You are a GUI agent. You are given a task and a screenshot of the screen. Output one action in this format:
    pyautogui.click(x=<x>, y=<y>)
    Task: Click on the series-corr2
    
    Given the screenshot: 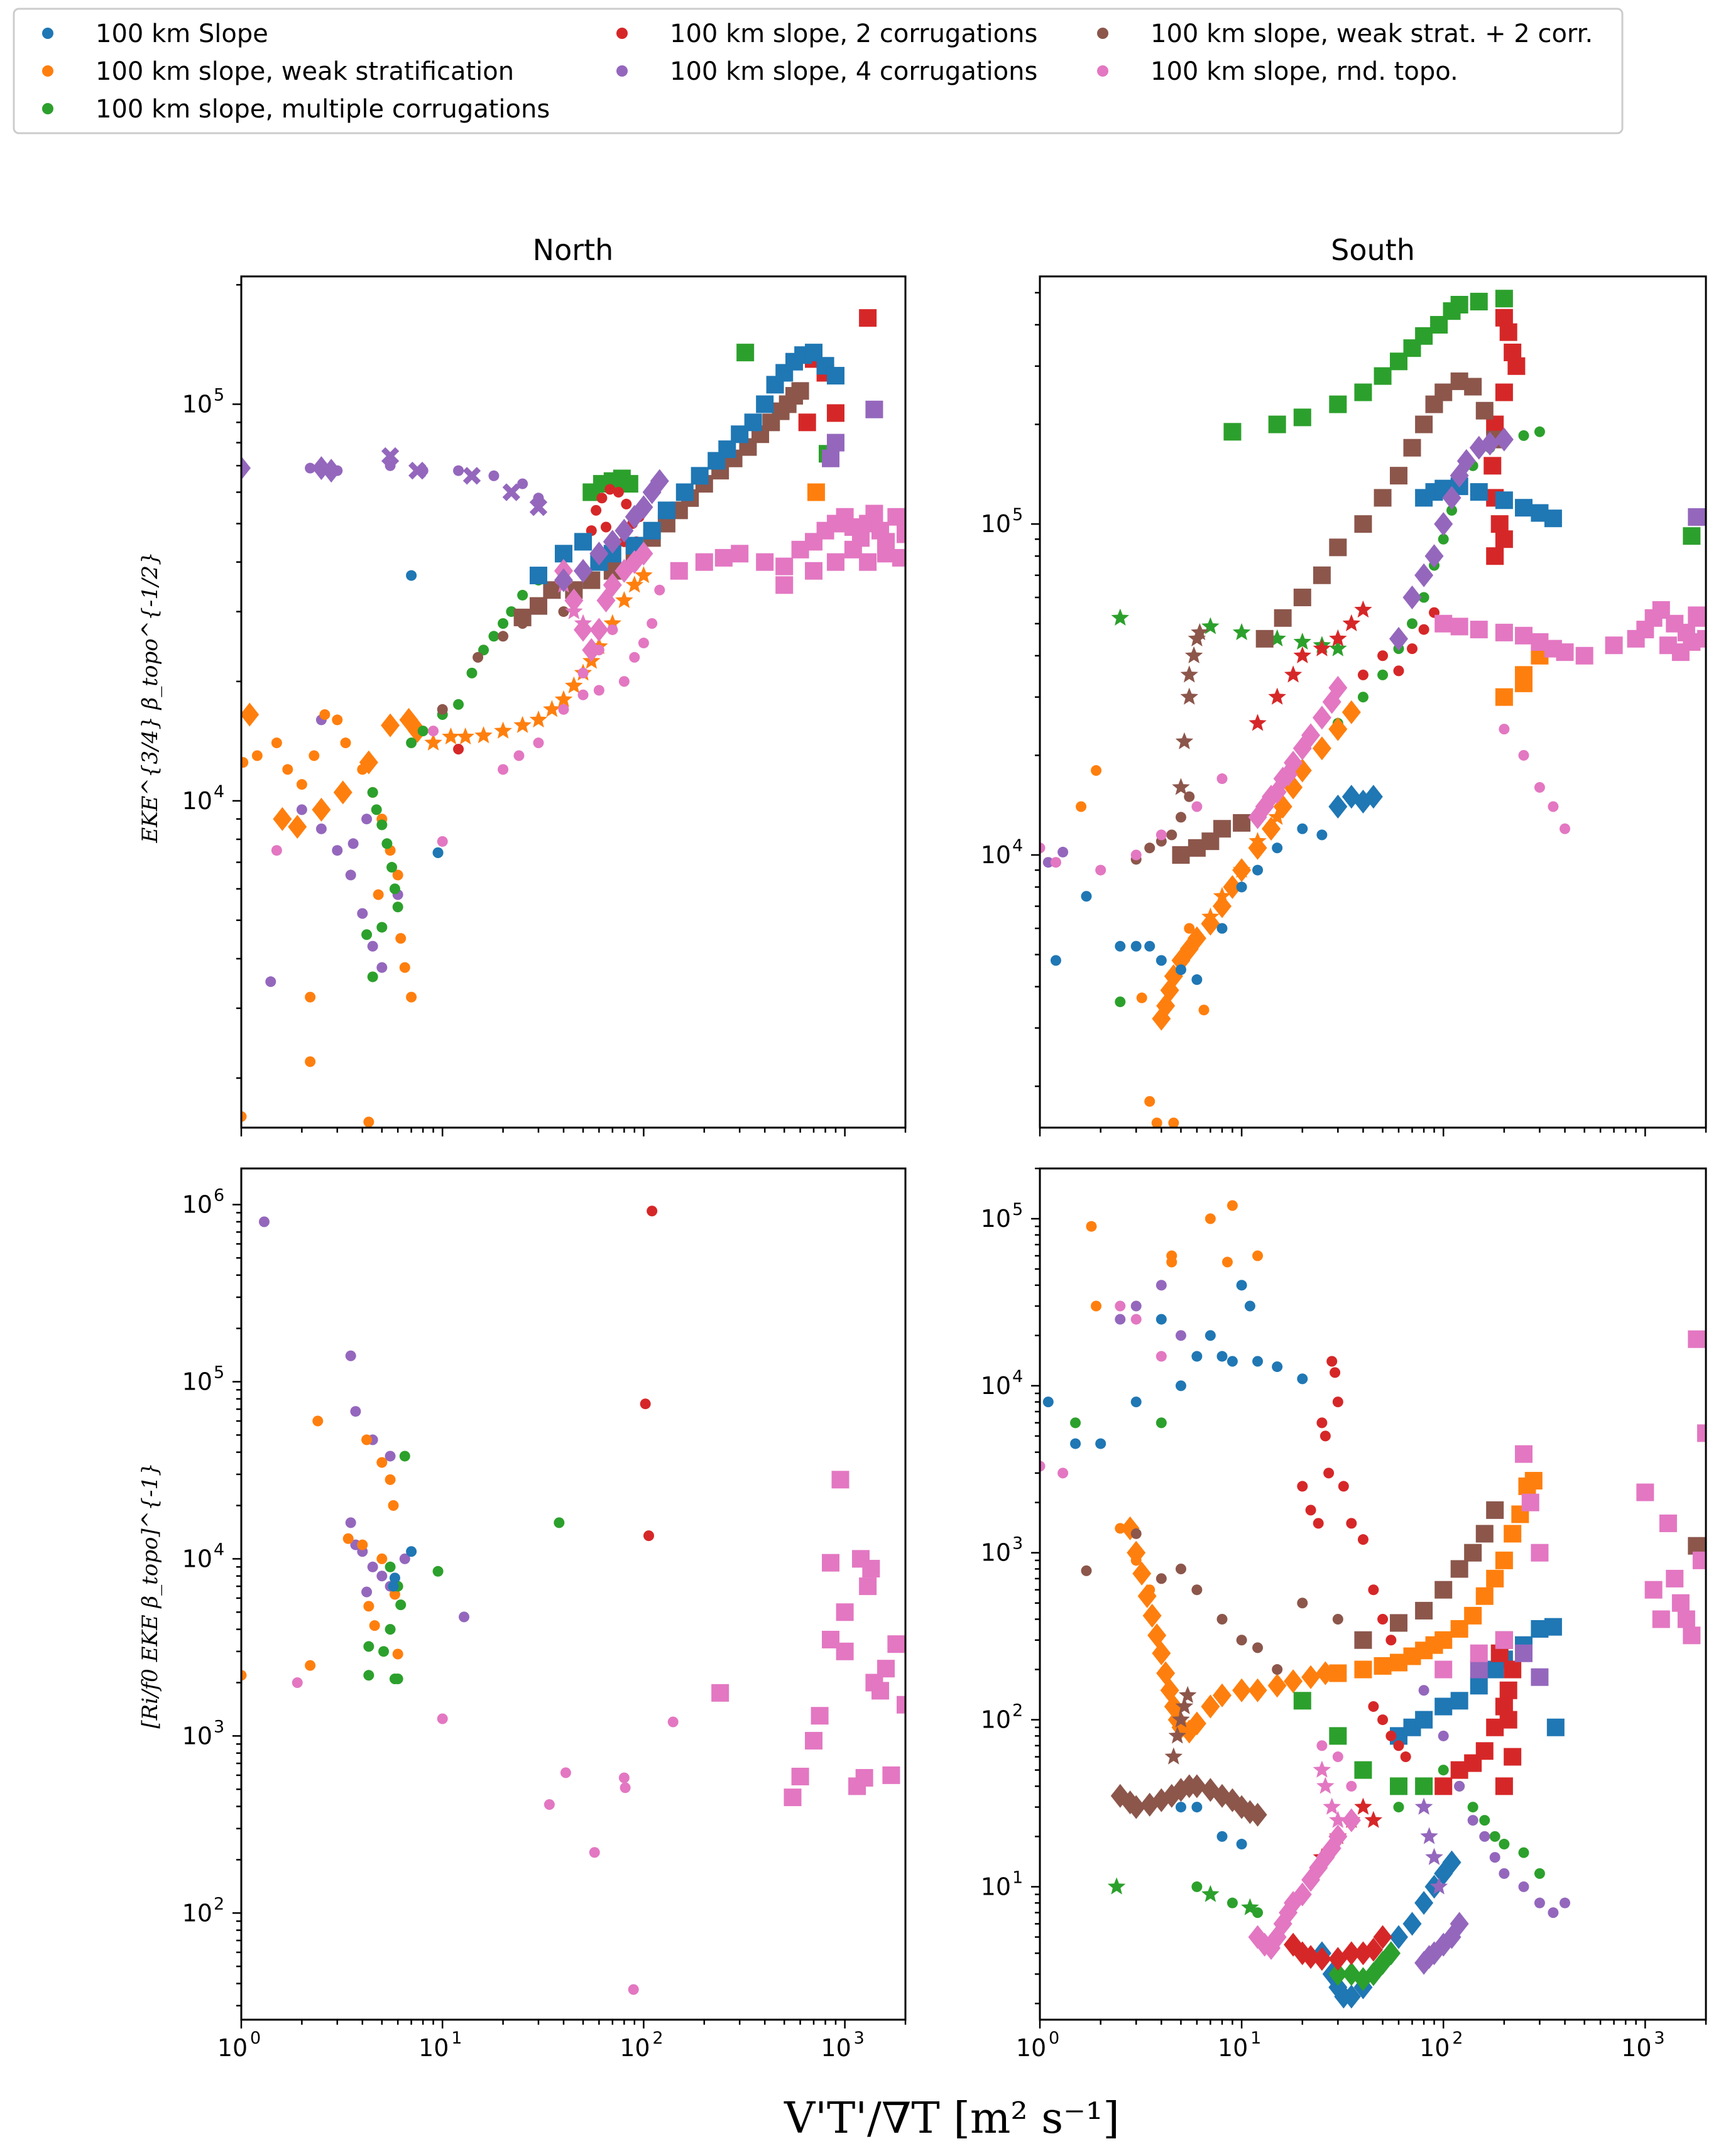 What is the action you would take?
    pyautogui.click(x=1310, y=665)
    